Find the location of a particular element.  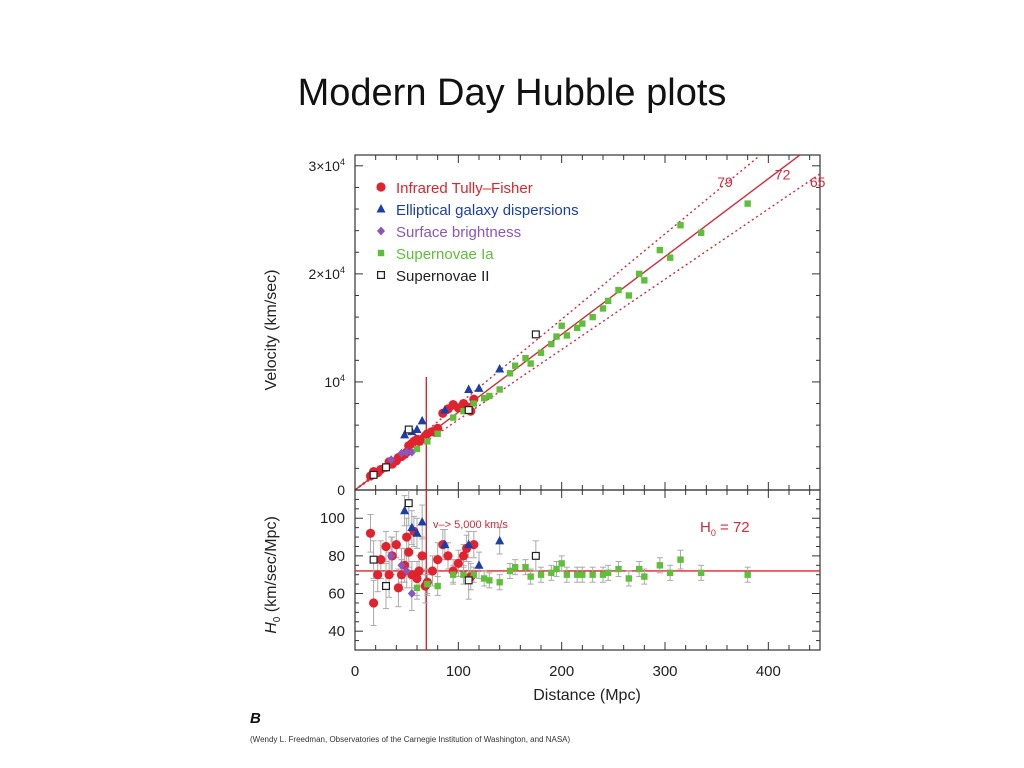

top-data-points is located at coordinates (558, 340).